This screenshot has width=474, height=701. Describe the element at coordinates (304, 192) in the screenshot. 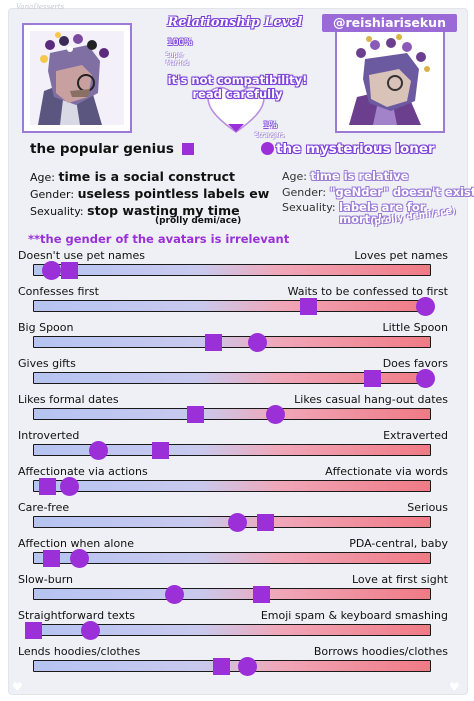

I see `right-gender-label: Gender:` at that location.